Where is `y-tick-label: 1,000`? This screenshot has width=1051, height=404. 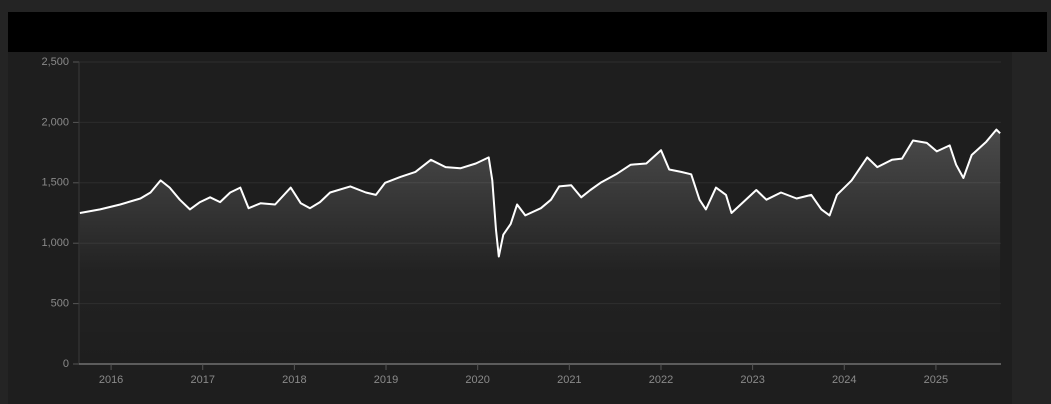
y-tick-label: 1,000 is located at coordinates (55, 243).